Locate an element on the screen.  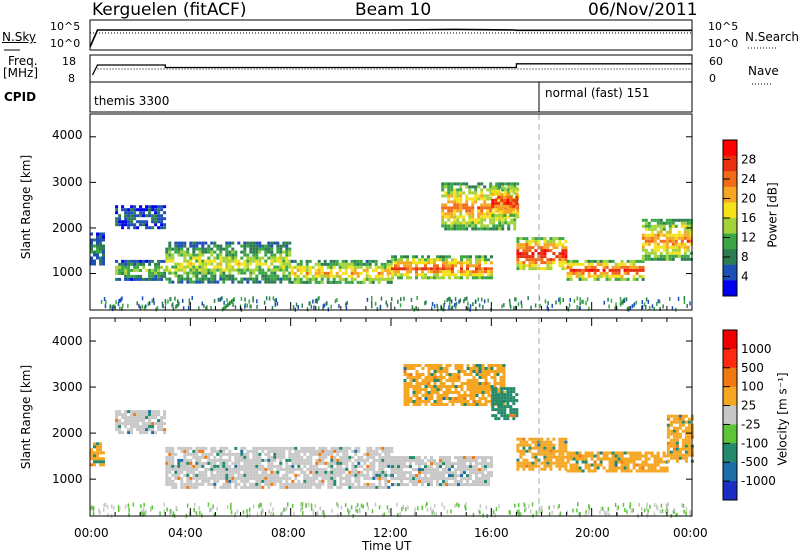
velocity-colorbar-tick-label: -25 is located at coordinates (751, 424).